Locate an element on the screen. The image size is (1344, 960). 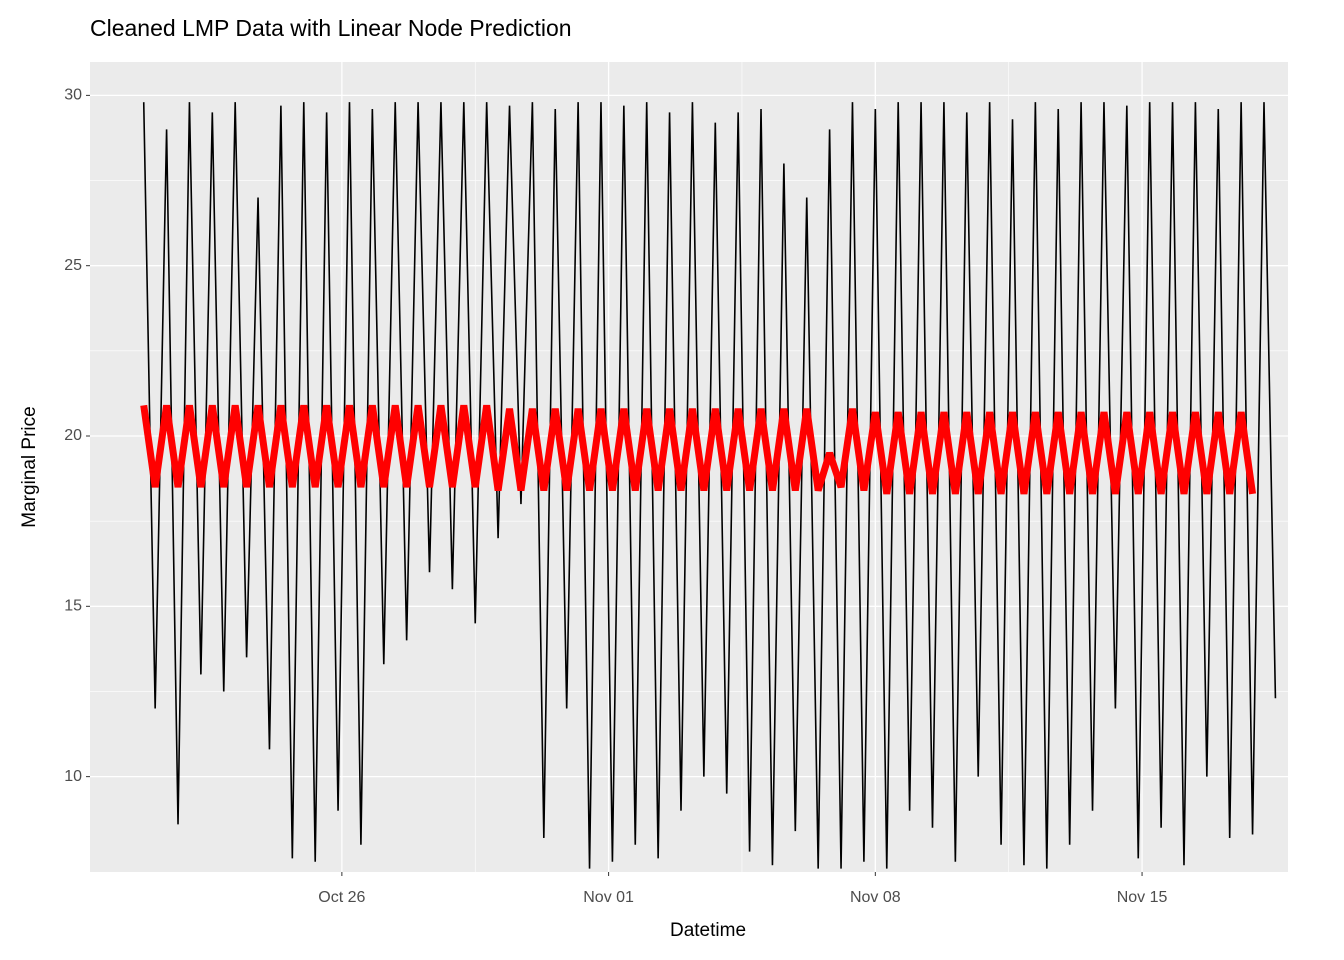
y-tick-label: 15 is located at coordinates (73, 606).